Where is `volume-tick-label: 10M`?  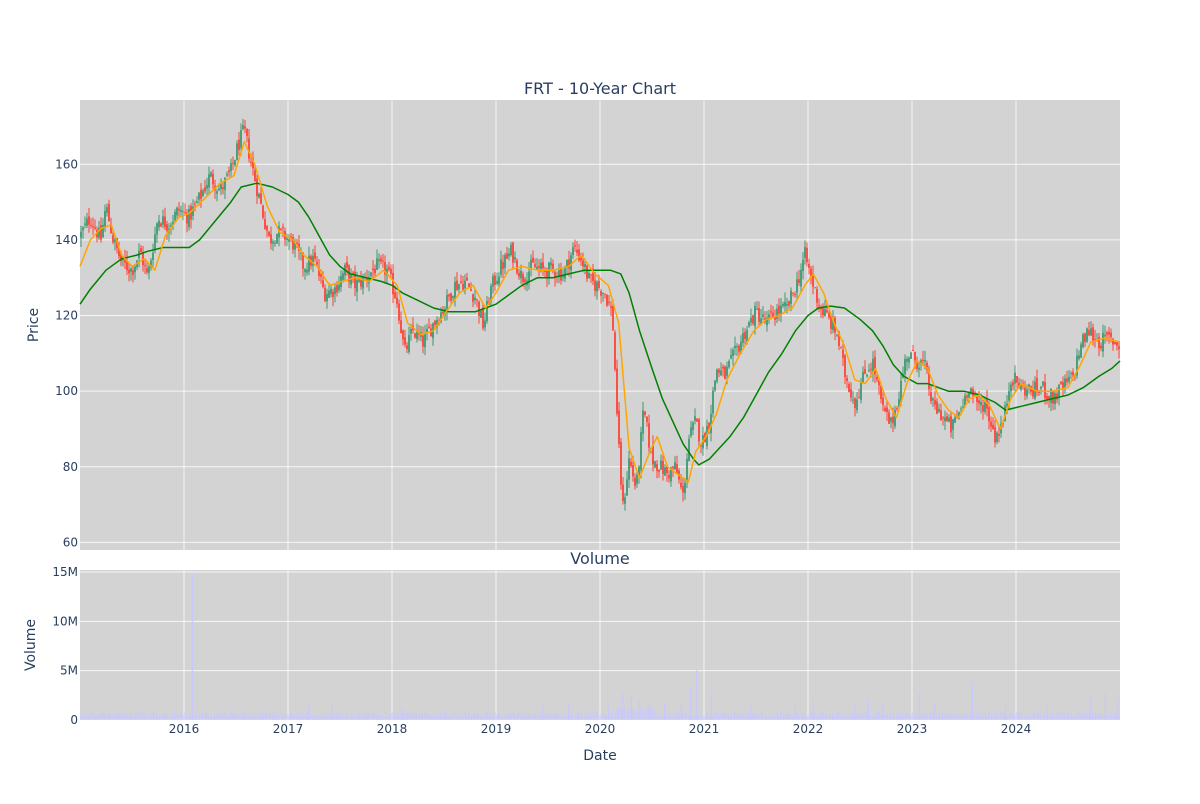 volume-tick-label: 10M is located at coordinates (65, 621).